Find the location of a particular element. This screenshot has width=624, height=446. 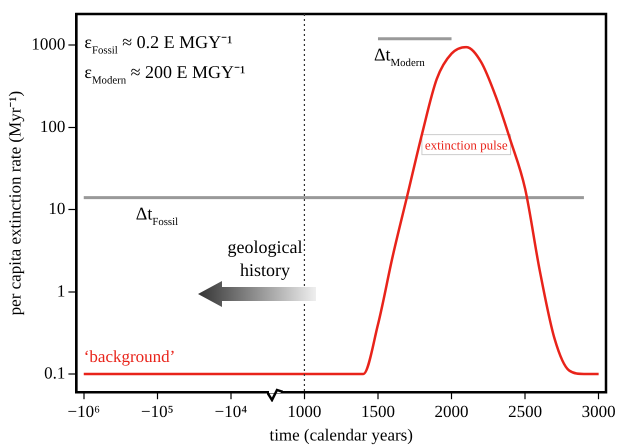

y-tick-label: 1000 is located at coordinates (48, 44).